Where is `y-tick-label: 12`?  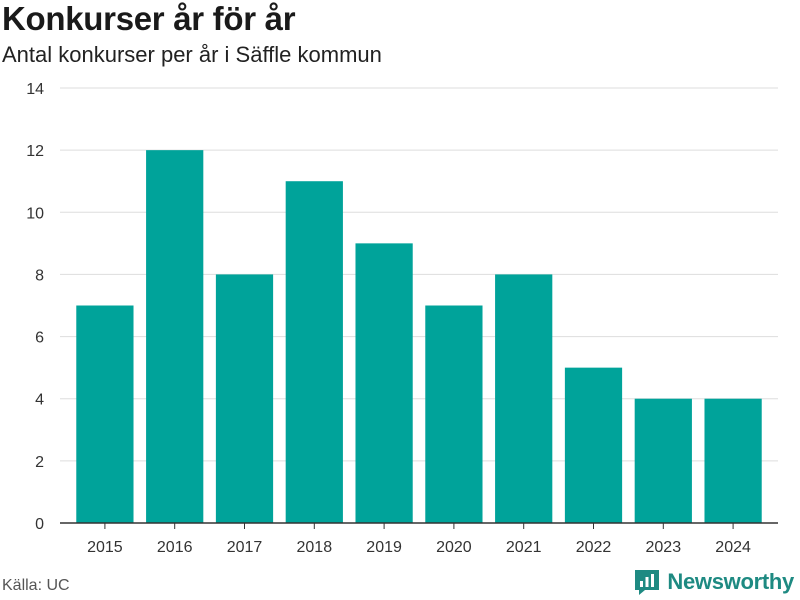 y-tick-label: 12 is located at coordinates (35, 151).